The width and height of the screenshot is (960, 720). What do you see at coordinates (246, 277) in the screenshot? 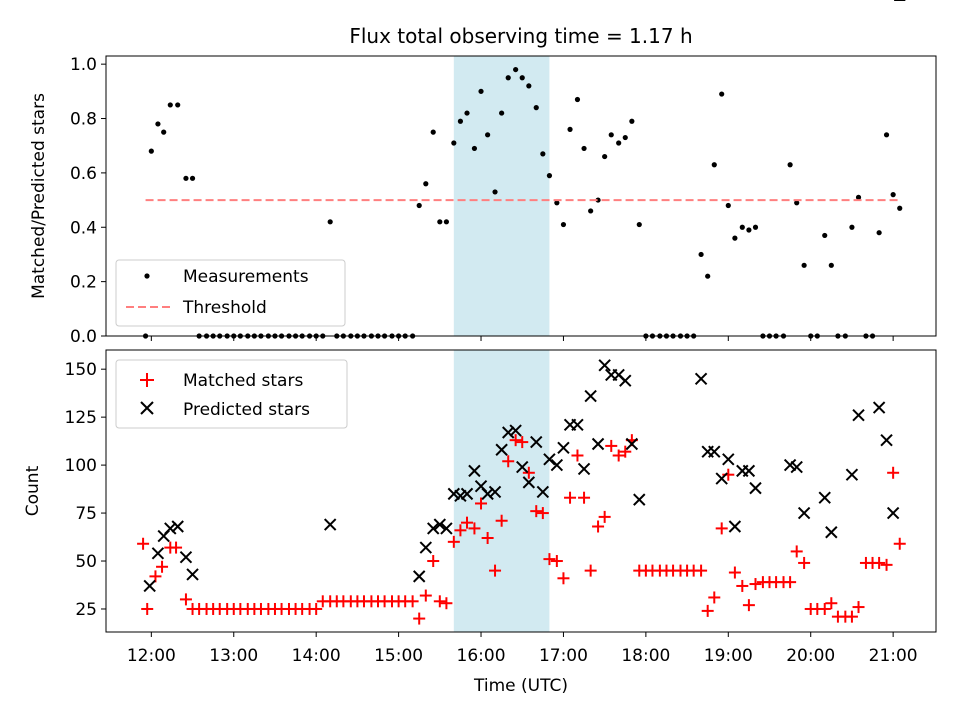
I see `legend-label-measurements: Measurements` at bounding box center [246, 277].